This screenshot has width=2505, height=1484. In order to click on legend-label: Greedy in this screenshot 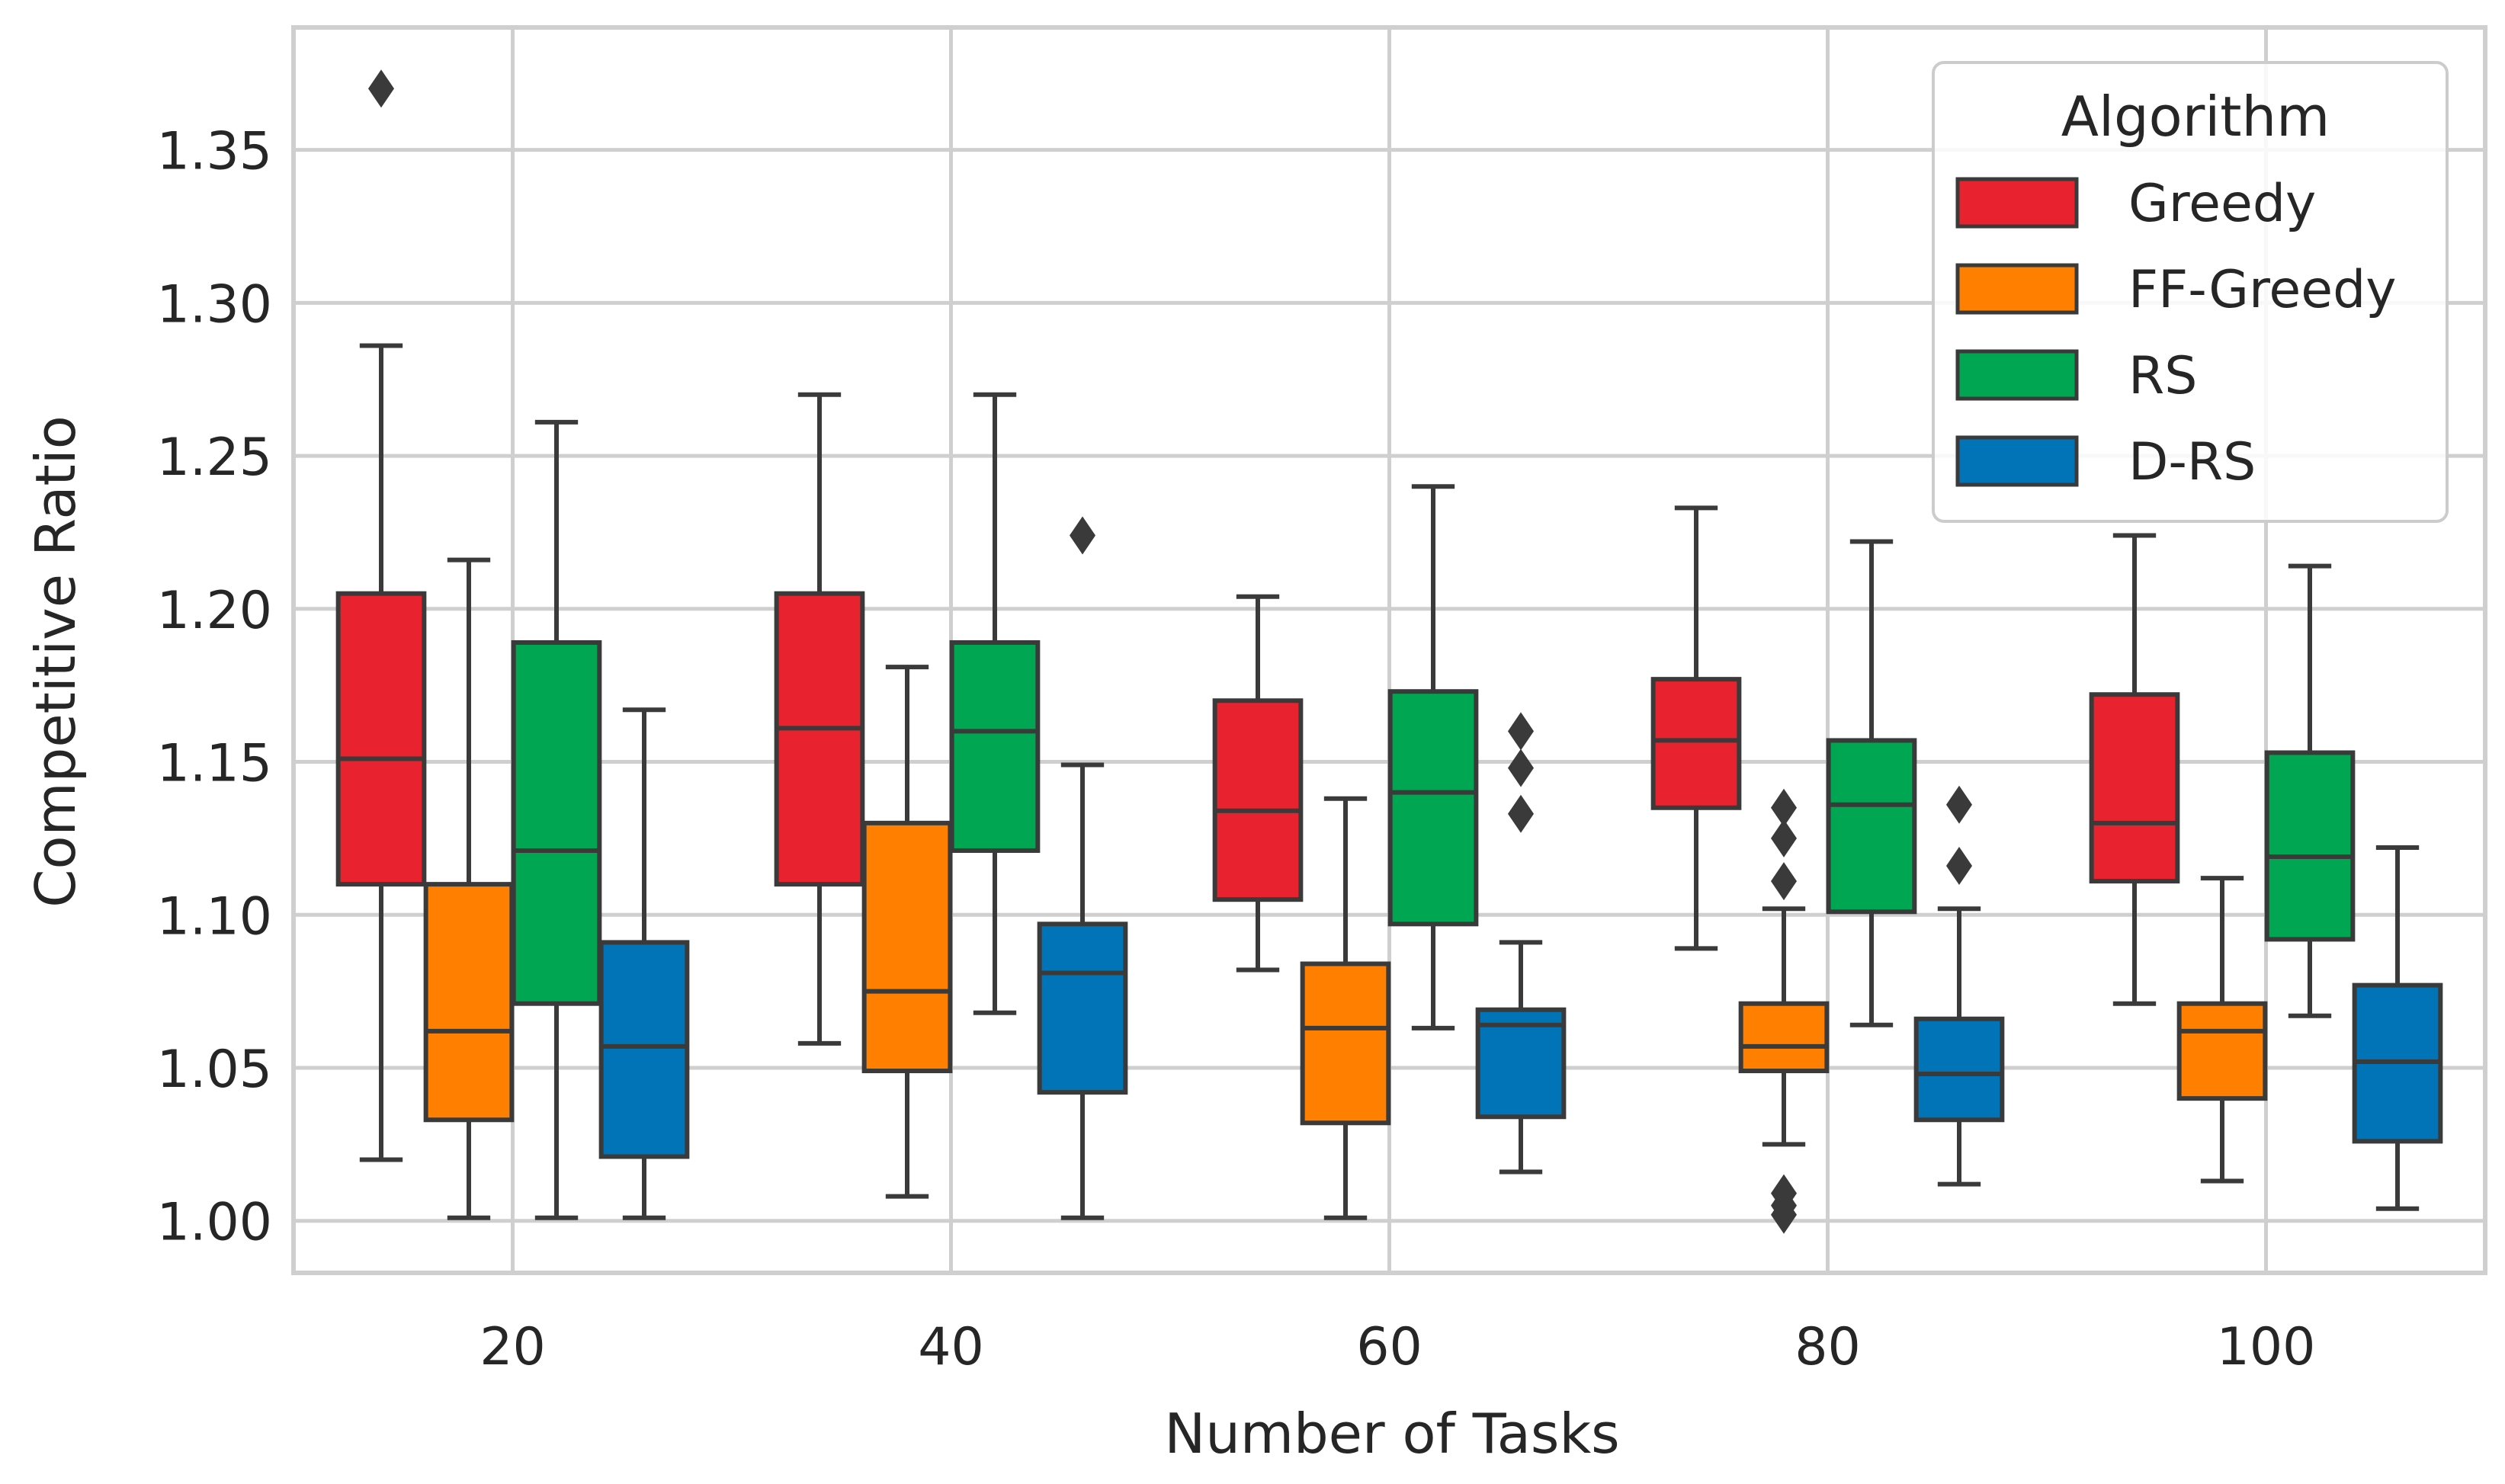, I will do `click(2222, 204)`.